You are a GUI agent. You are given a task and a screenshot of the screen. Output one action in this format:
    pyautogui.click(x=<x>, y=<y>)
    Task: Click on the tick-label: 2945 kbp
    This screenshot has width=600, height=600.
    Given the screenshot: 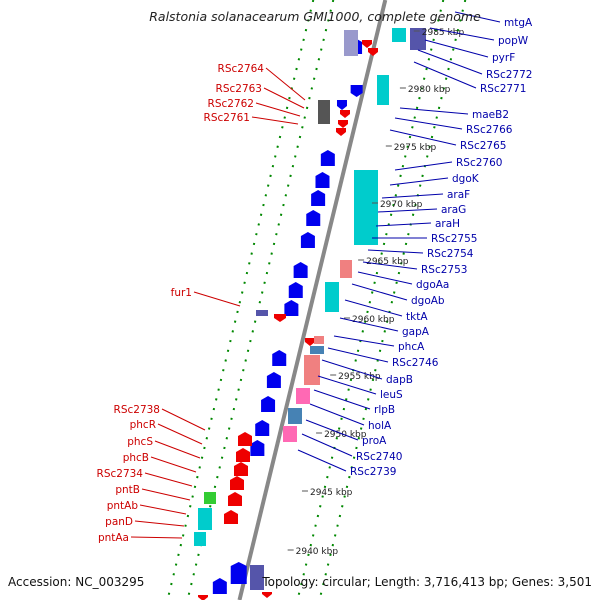 What is the action you would take?
    pyautogui.click(x=331, y=493)
    